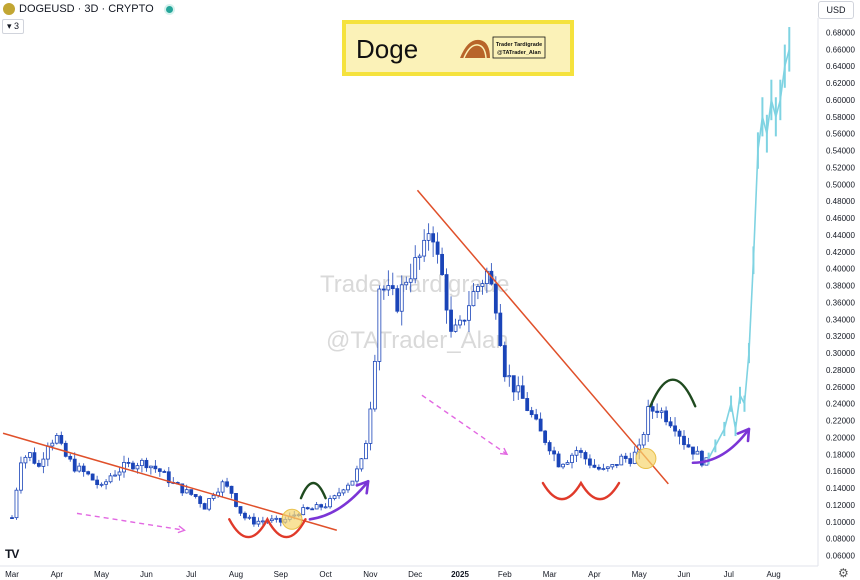 The image size is (860, 580). I want to click on price-tick-label: 0.48000, so click(840, 201).